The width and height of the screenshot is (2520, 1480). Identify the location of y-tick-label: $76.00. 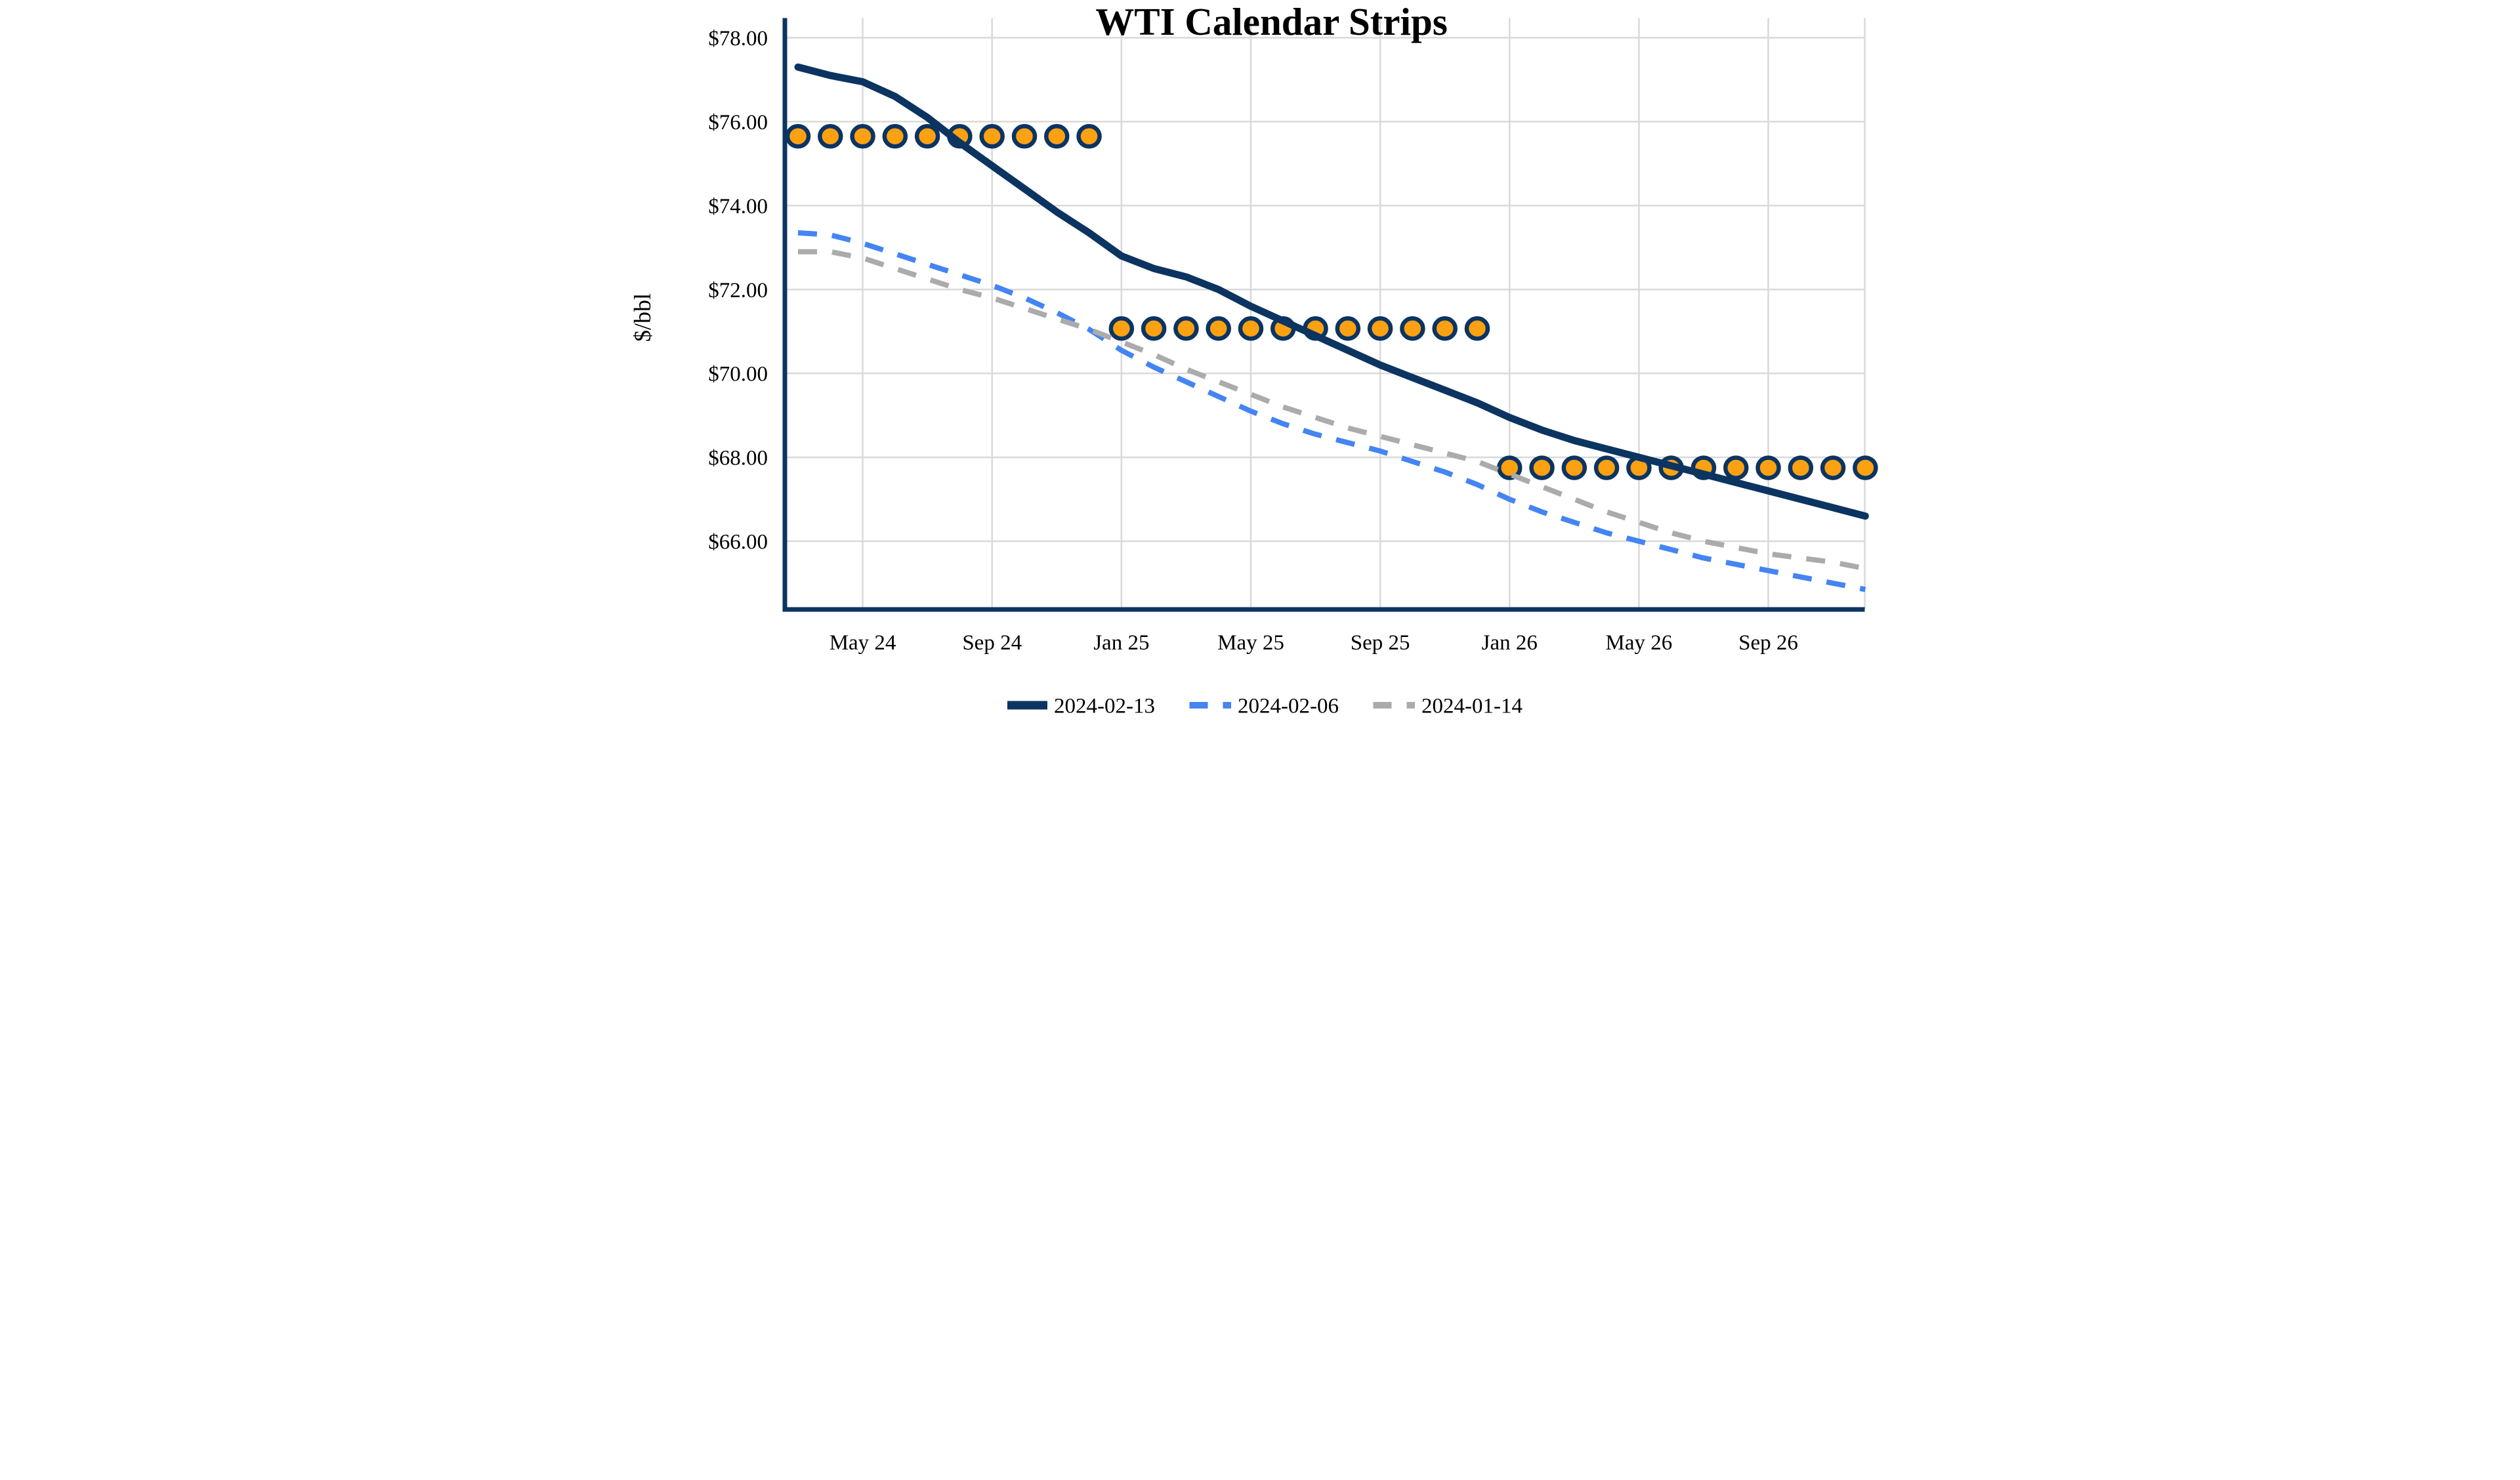
(738, 123).